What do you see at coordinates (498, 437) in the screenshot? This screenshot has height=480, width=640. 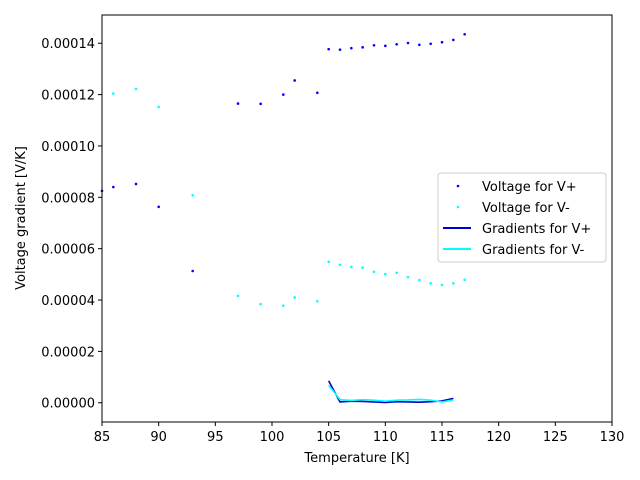 I see `x-tick-label: 120` at bounding box center [498, 437].